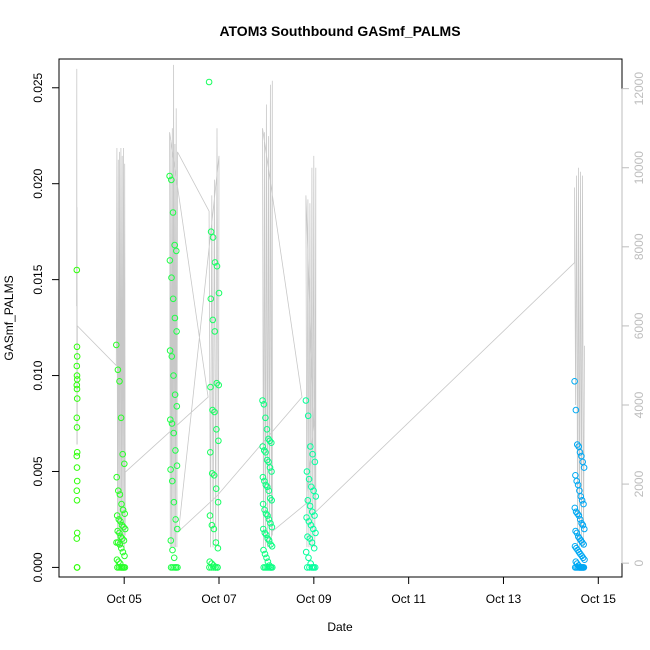 This screenshot has height=650, width=650. Describe the element at coordinates (639, 325) in the screenshot. I see `y2-tick-label: 6000` at that location.